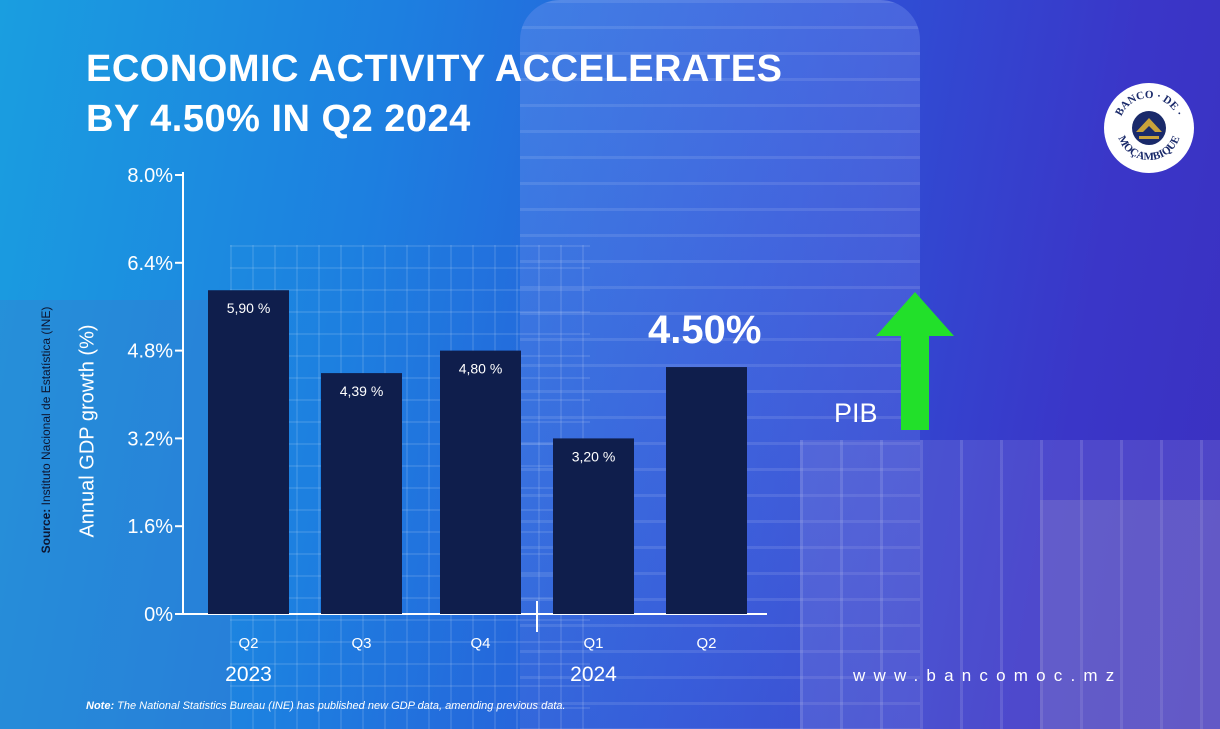 This screenshot has height=729, width=1220. What do you see at coordinates (278, 119) in the screenshot?
I see `title-line-2: BY 4.50% IN Q2 2024` at bounding box center [278, 119].